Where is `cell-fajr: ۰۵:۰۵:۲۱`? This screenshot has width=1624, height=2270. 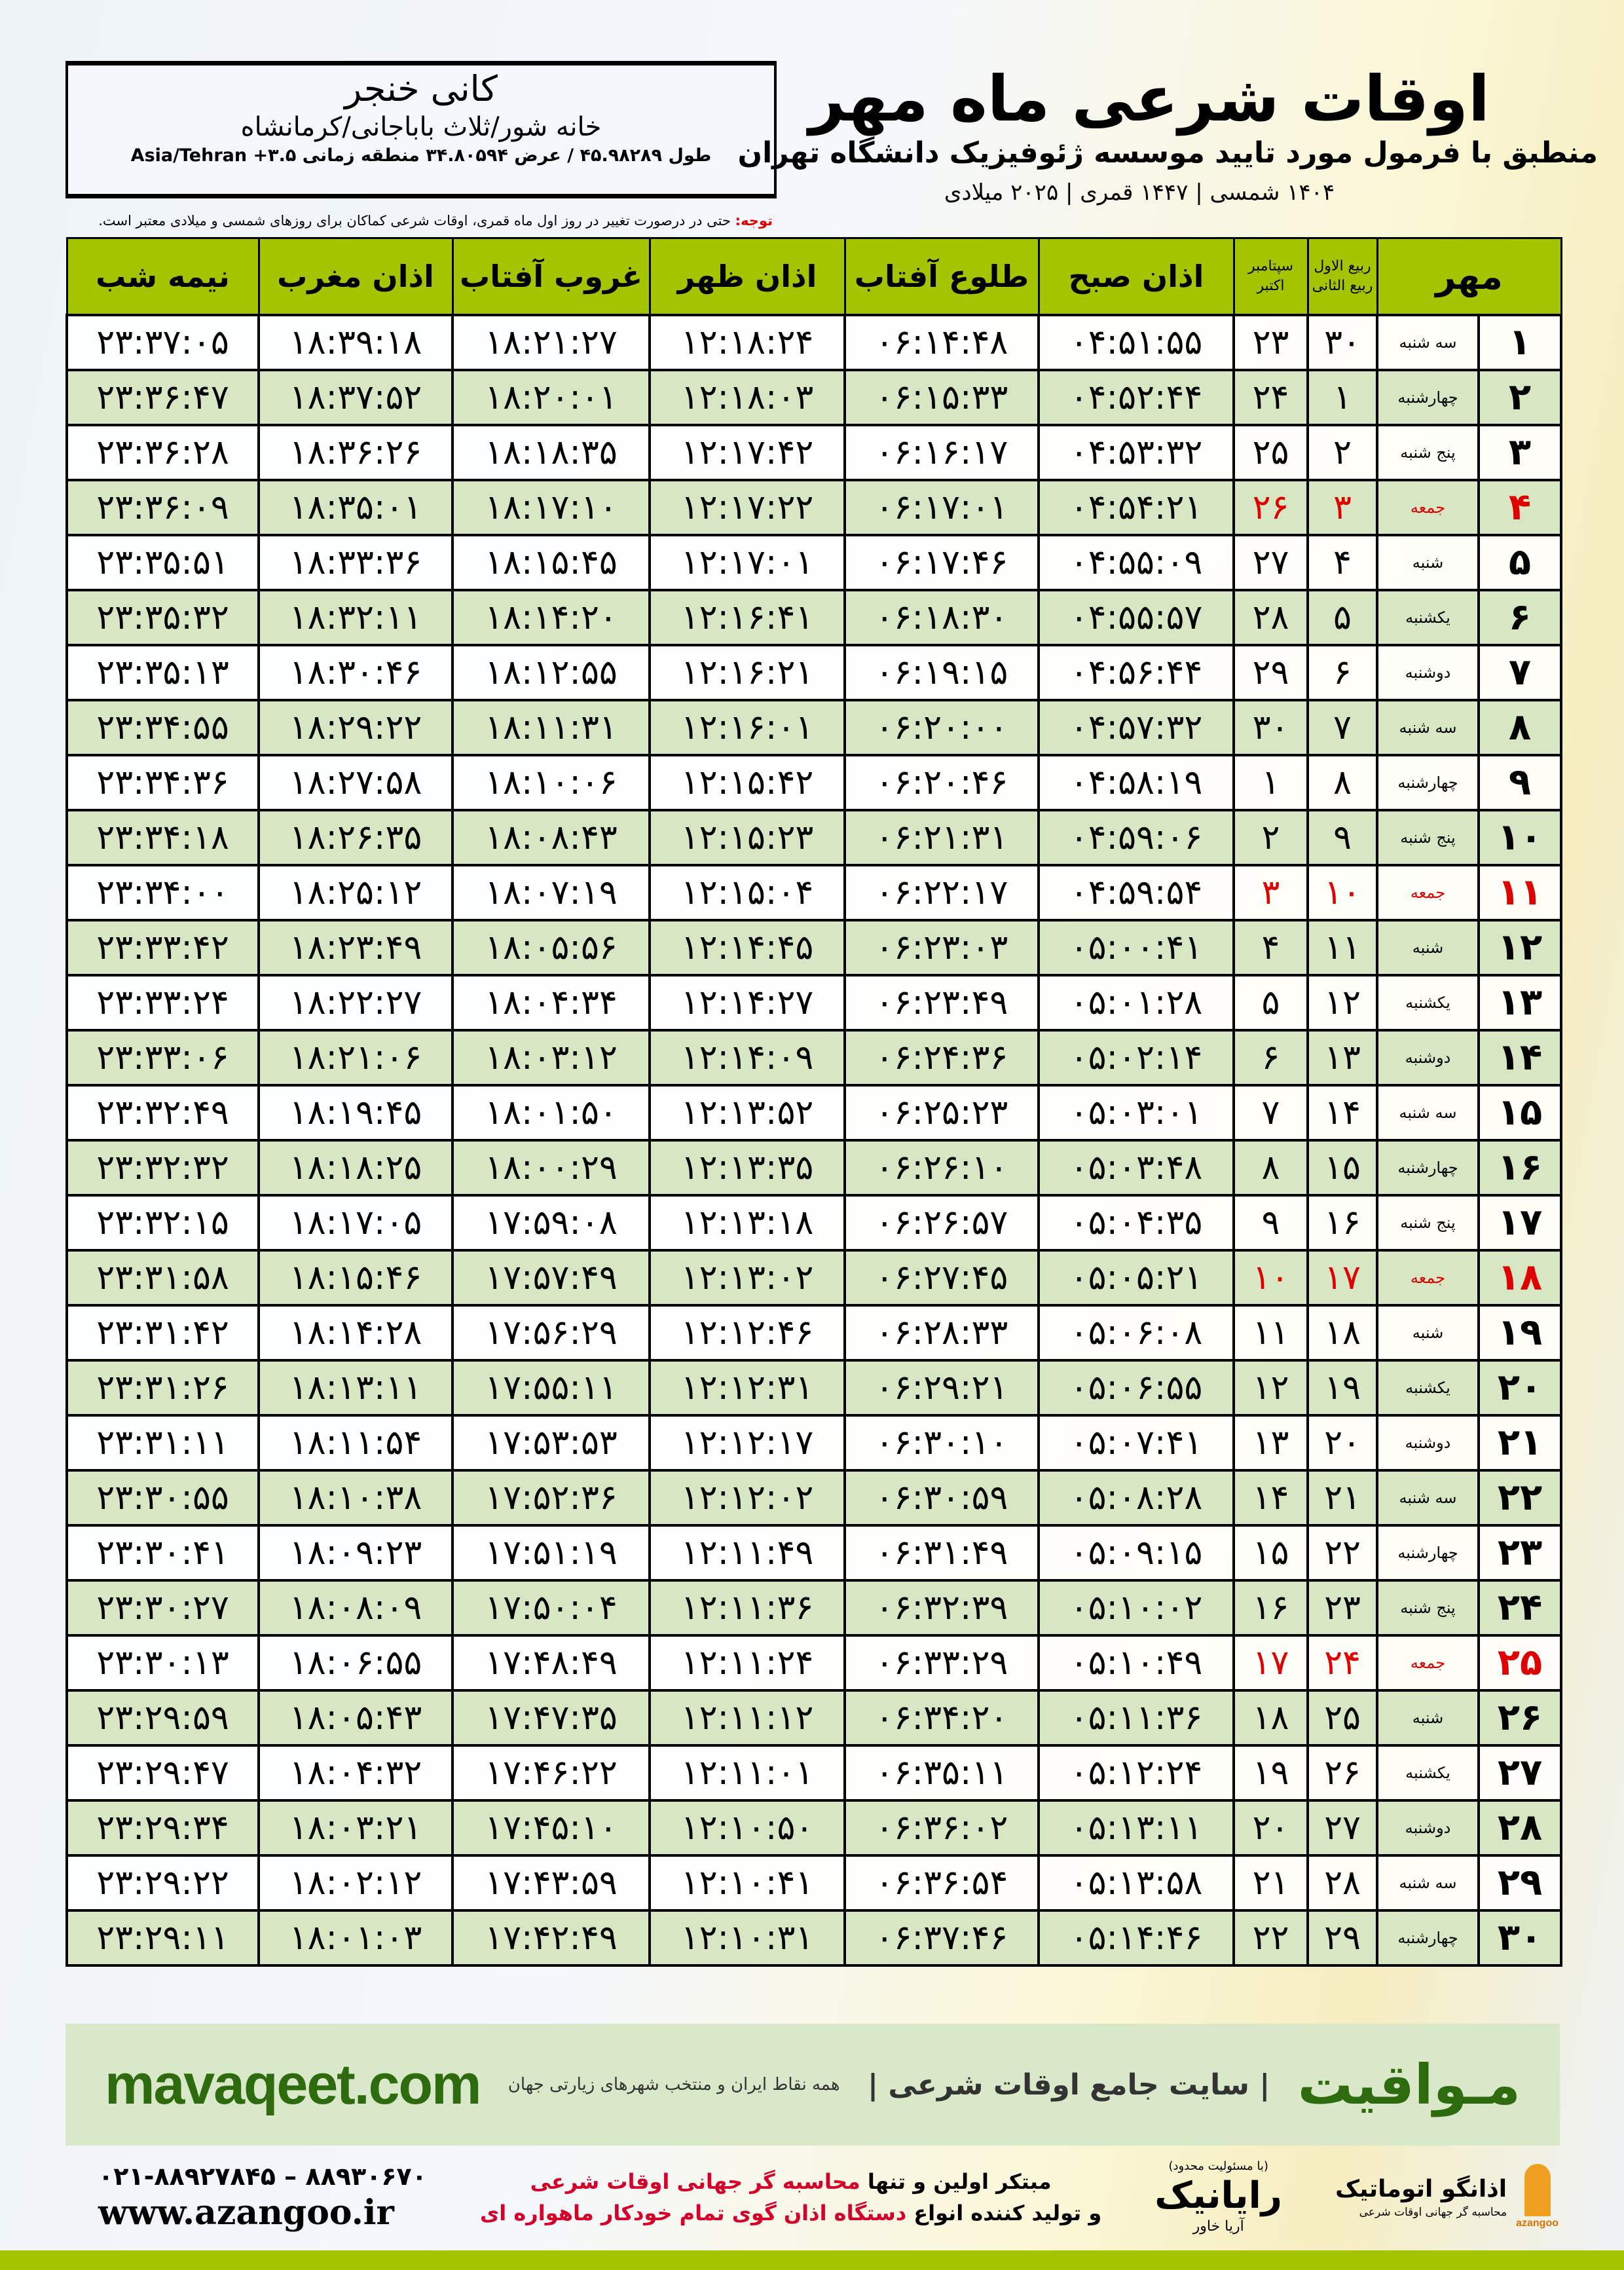 cell-fajr: ۰۵:۰۵:۲۱ is located at coordinates (1136, 1278).